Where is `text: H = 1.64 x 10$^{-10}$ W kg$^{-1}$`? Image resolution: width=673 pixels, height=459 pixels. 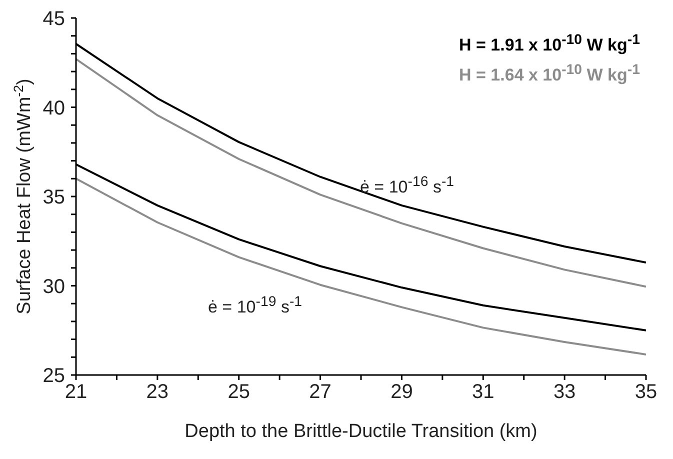 text: H = 1.64 x 10$^{-10}$ W kg$^{-1}$ is located at coordinates (549, 73).